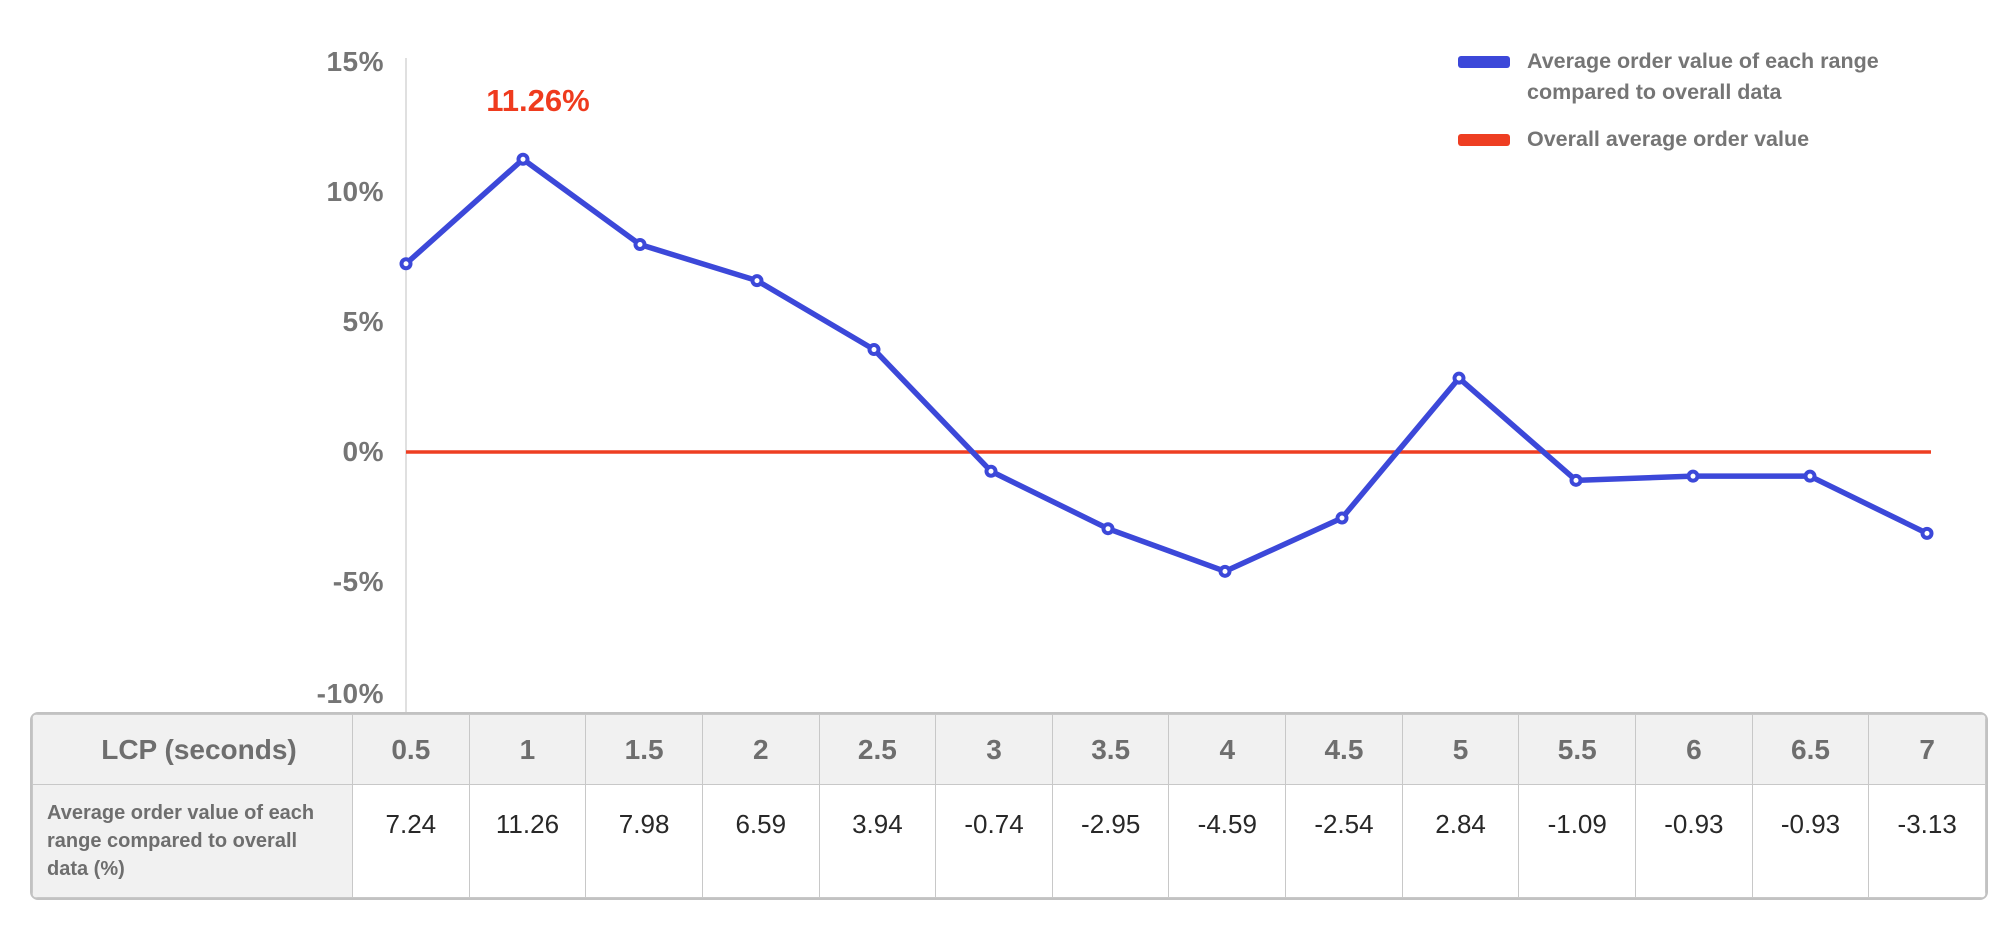  Describe the element at coordinates (538, 101) in the screenshot. I see `peak-annotation: 11.26%` at that location.